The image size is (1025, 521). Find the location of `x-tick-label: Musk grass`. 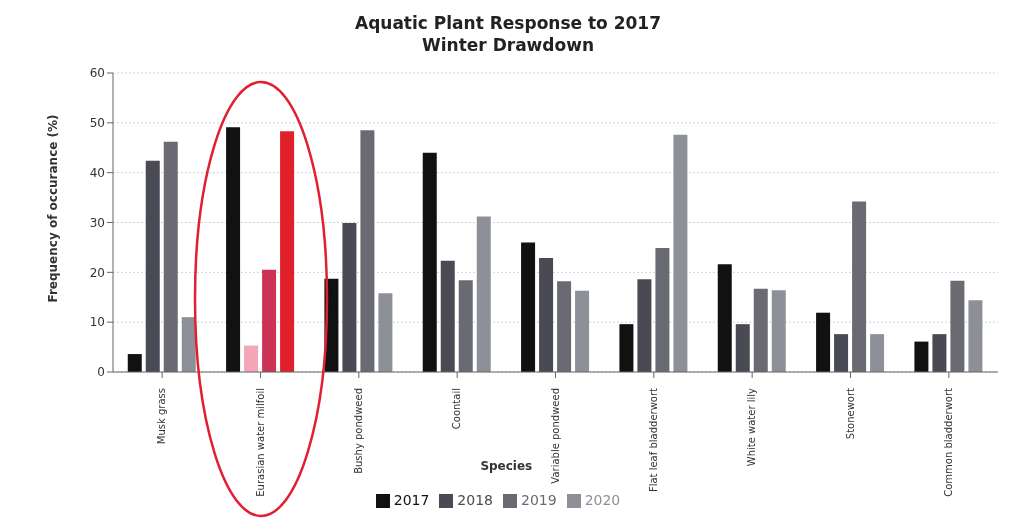

x-tick-label: Musk grass is located at coordinates (162, 416).